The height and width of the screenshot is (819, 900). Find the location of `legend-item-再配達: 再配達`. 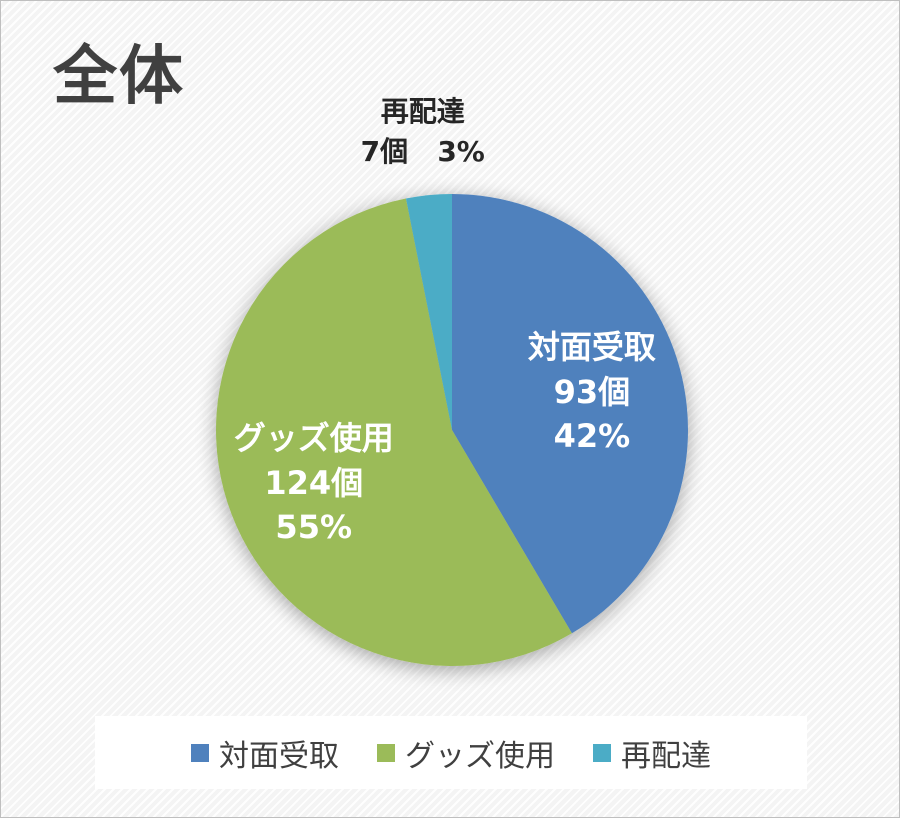

legend-item-再配達: 再配達 is located at coordinates (652, 753).